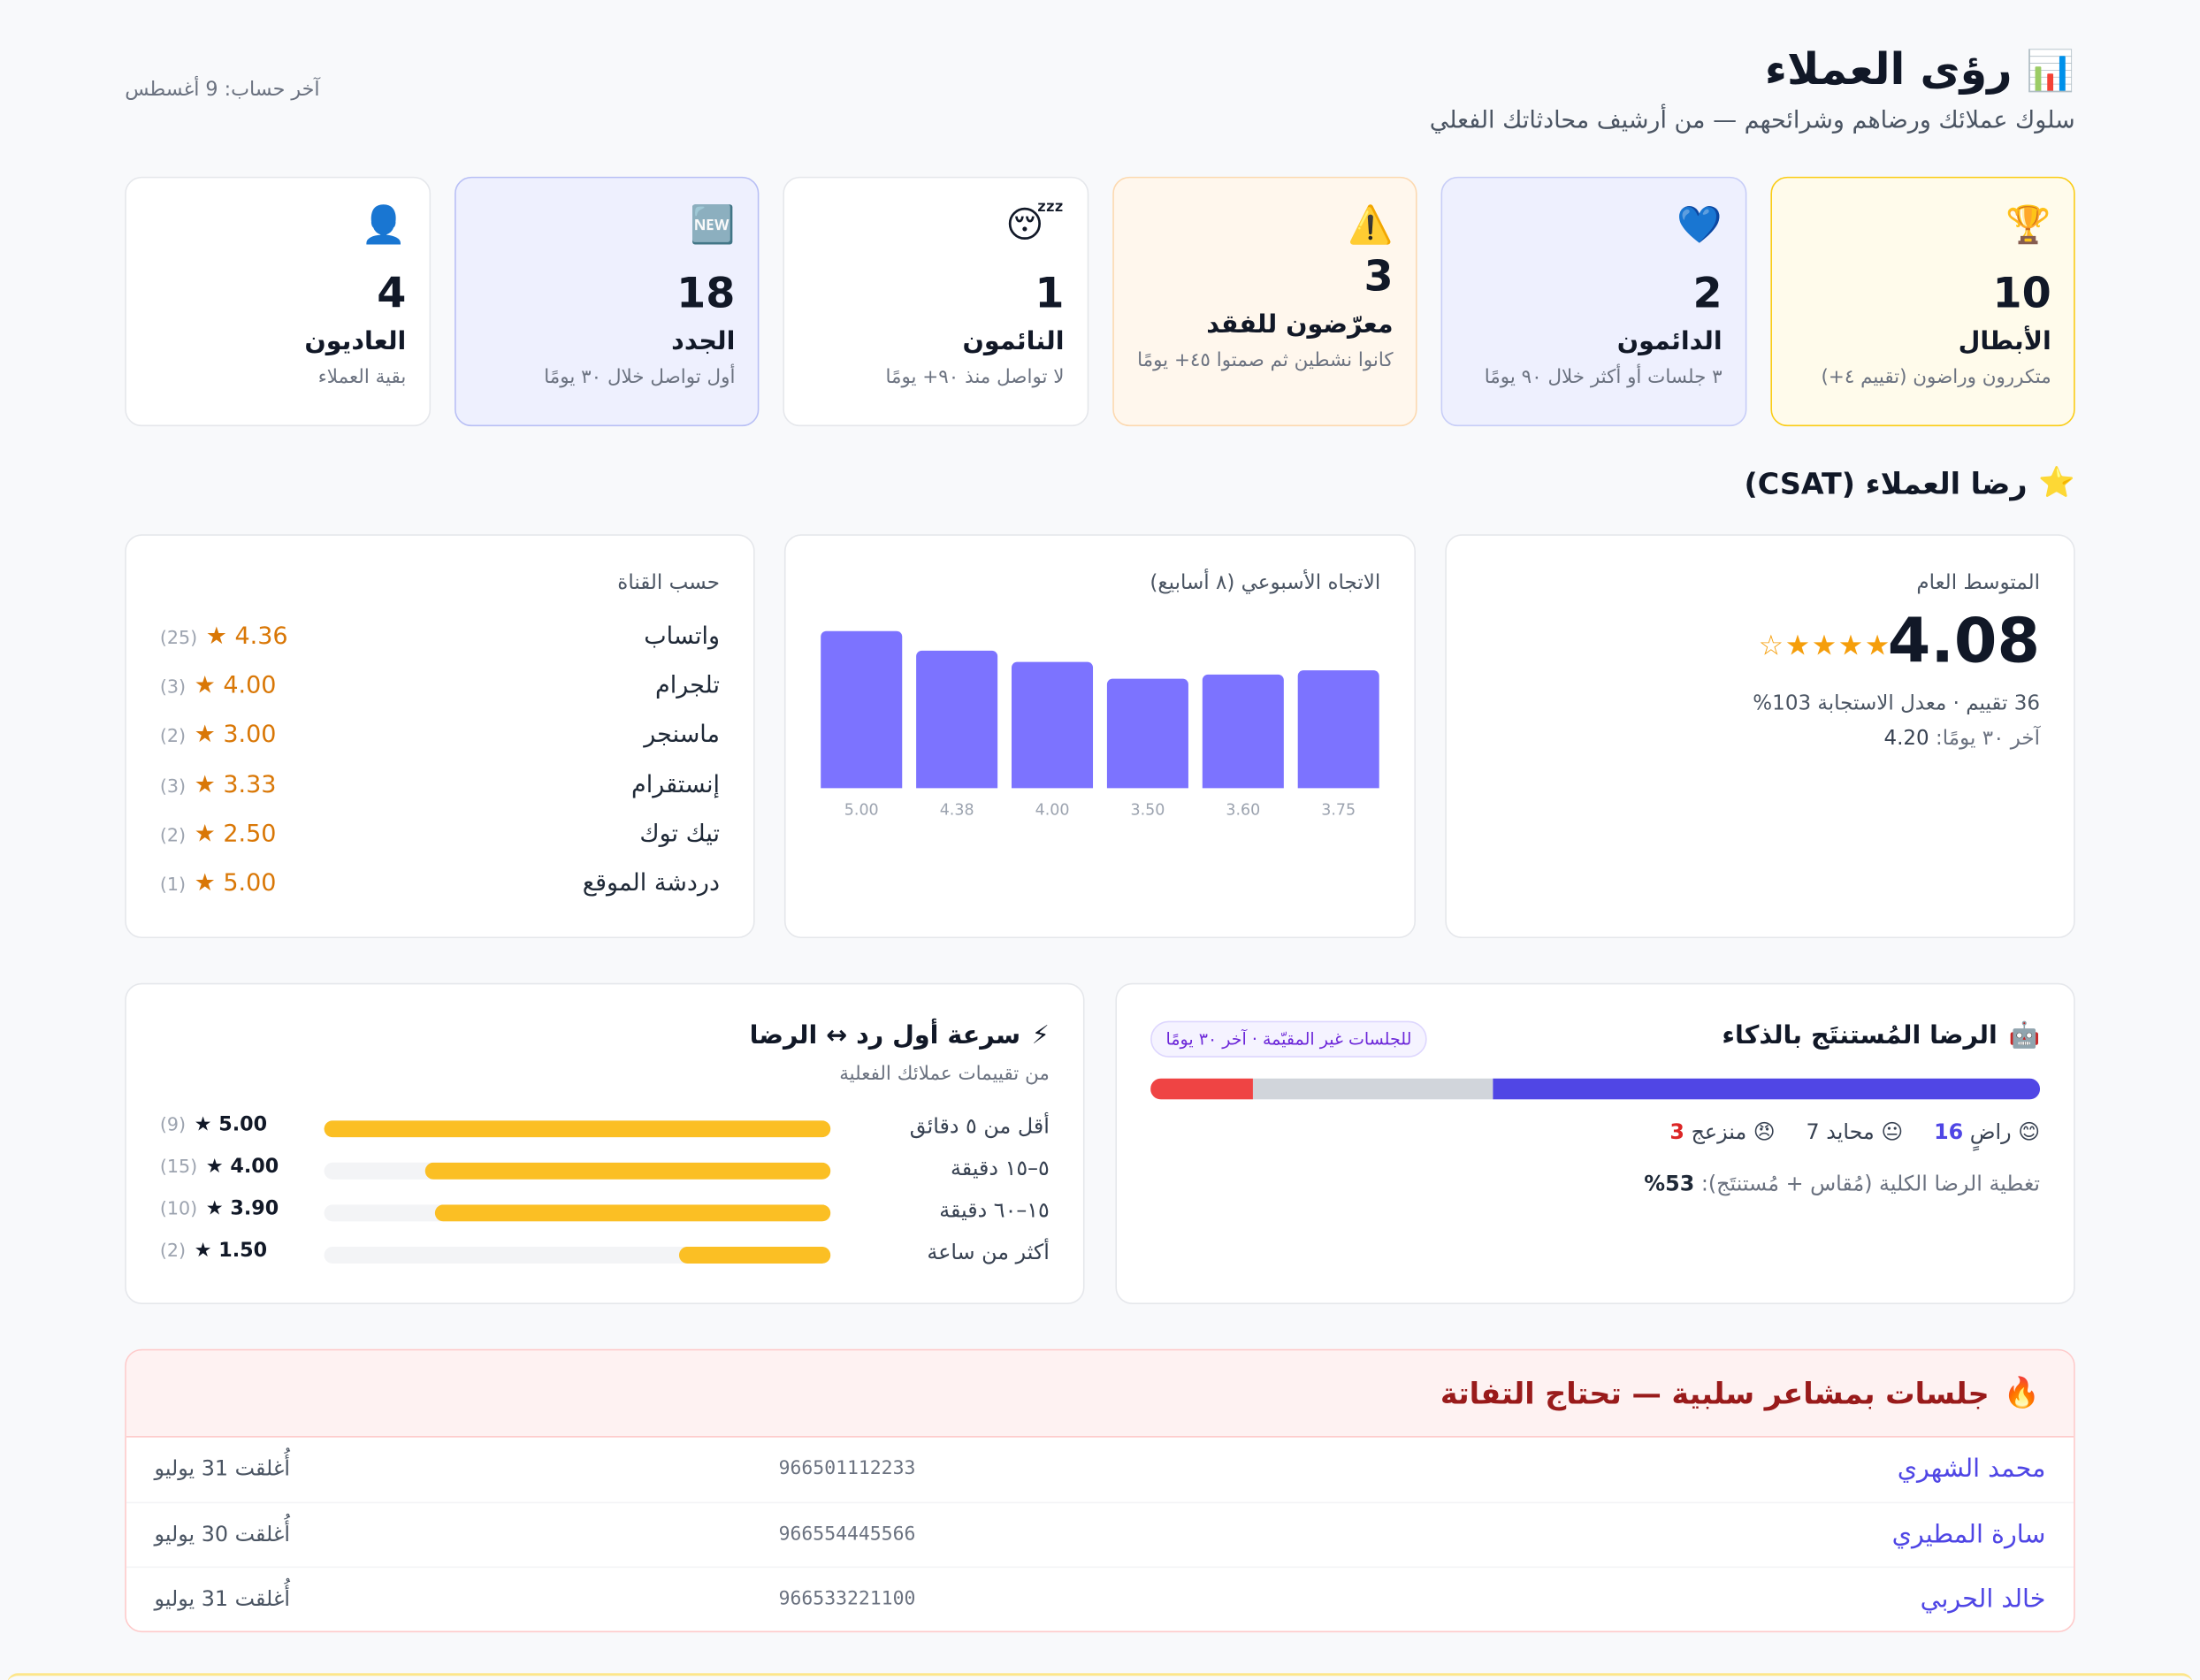 This screenshot has width=2200, height=1680. Describe the element at coordinates (222, 1599) in the screenshot. I see `closed-date: أُغلقت 31 يوليو` at that location.